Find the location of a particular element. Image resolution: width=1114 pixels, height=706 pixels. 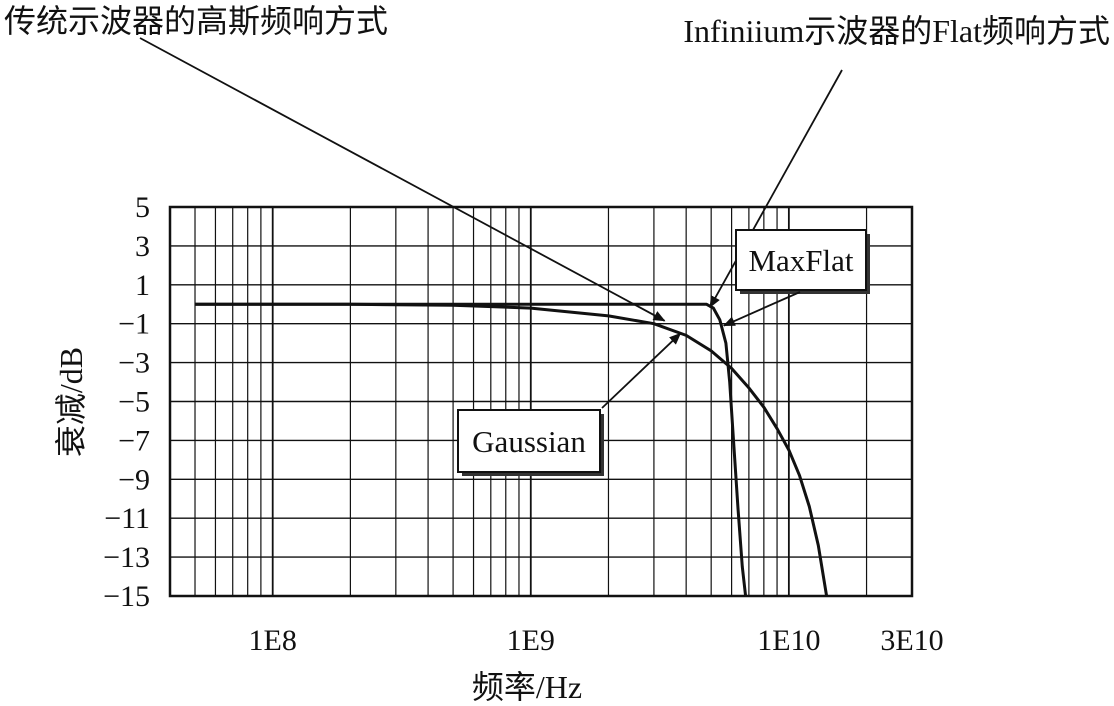

annotation-text: Infiniium示波器的Flat频响方式 is located at coordinates (896, 31).